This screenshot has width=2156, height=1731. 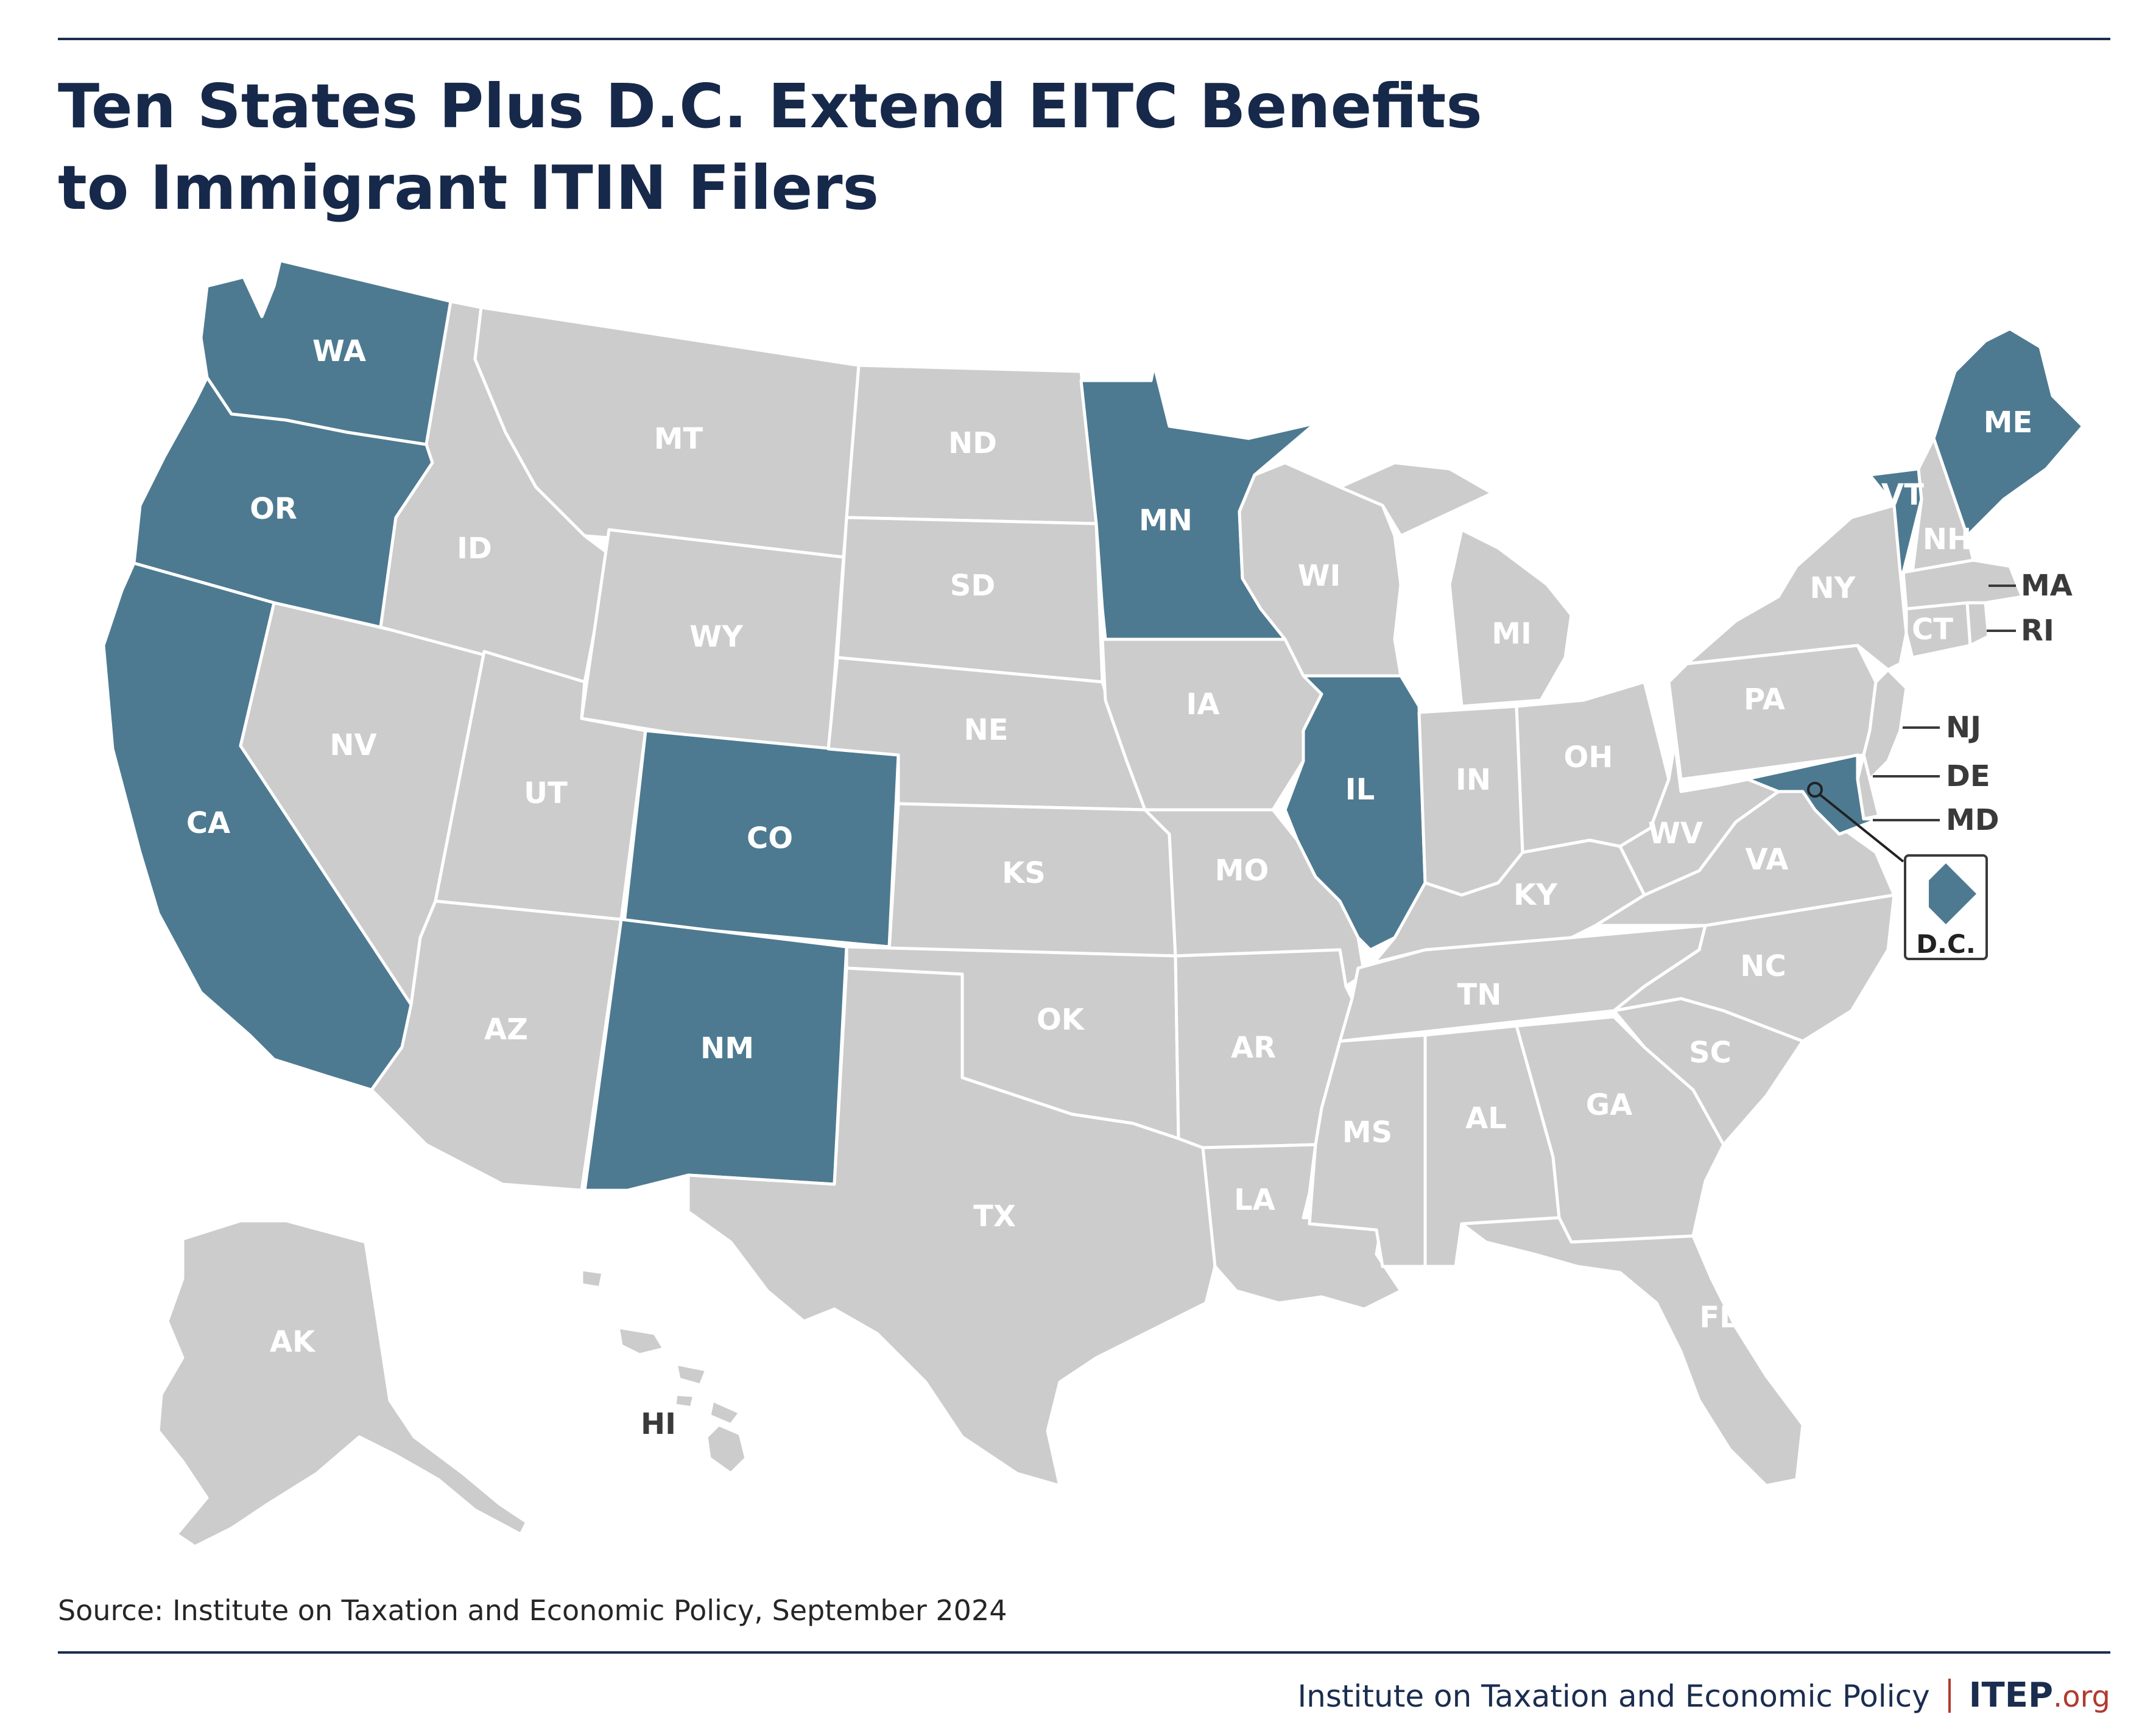 I want to click on state-la, so click(x=1302, y=1227).